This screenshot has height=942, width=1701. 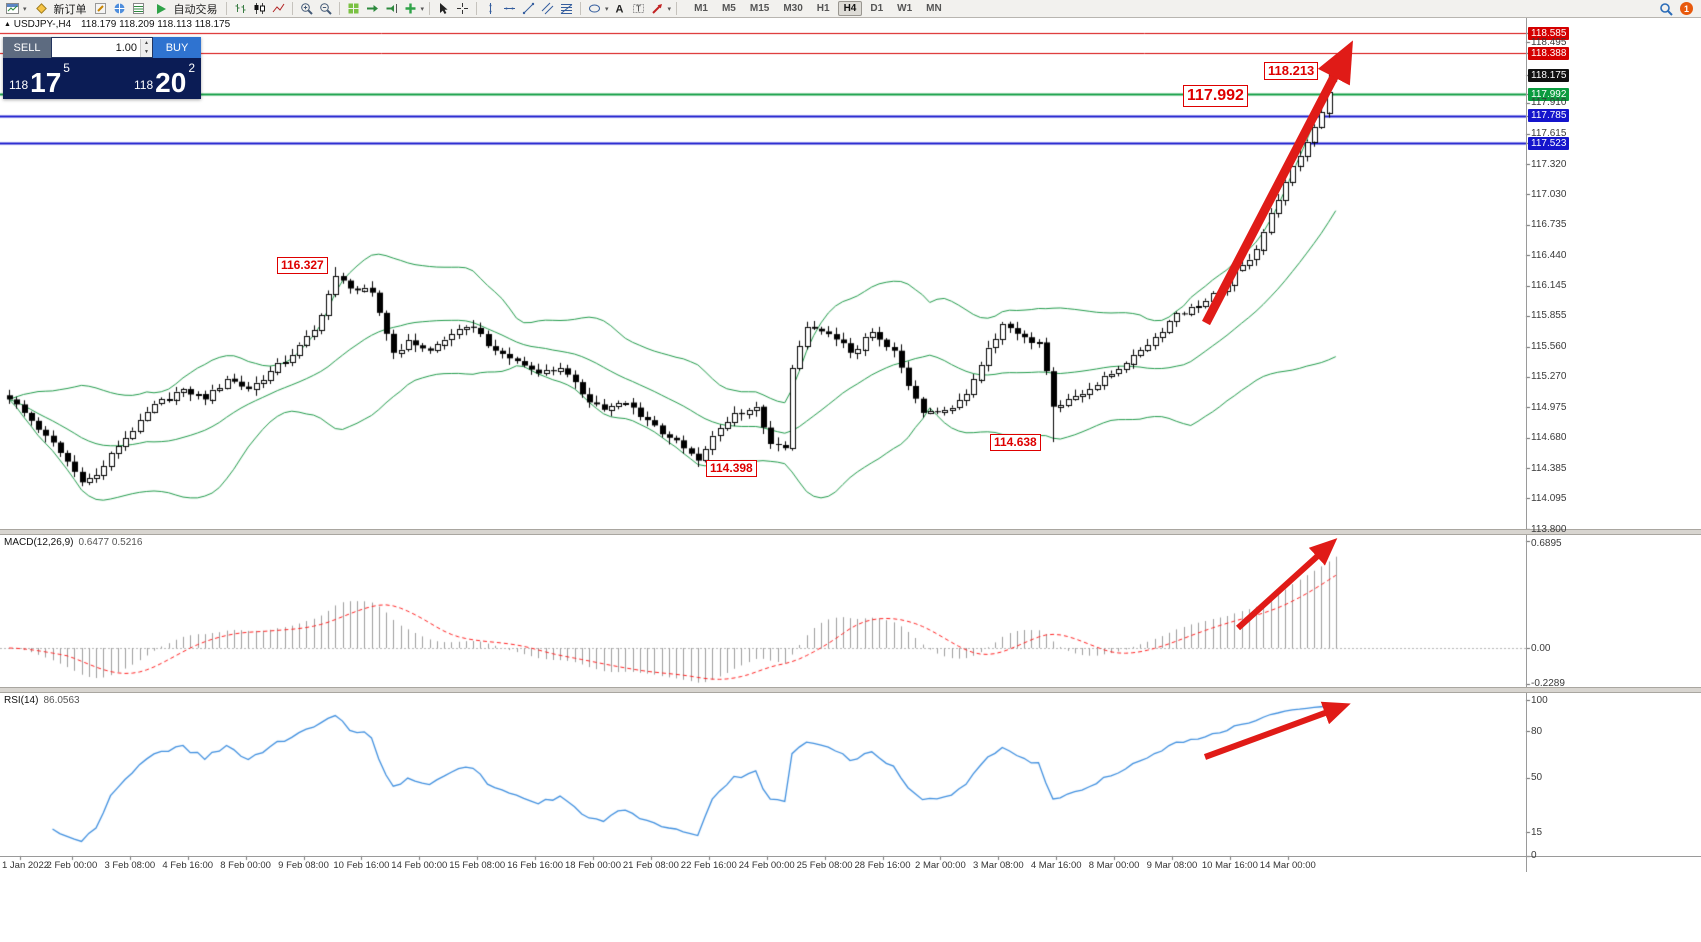 What do you see at coordinates (1549, 115) in the screenshot?
I see `price-axis-label: 117.785` at bounding box center [1549, 115].